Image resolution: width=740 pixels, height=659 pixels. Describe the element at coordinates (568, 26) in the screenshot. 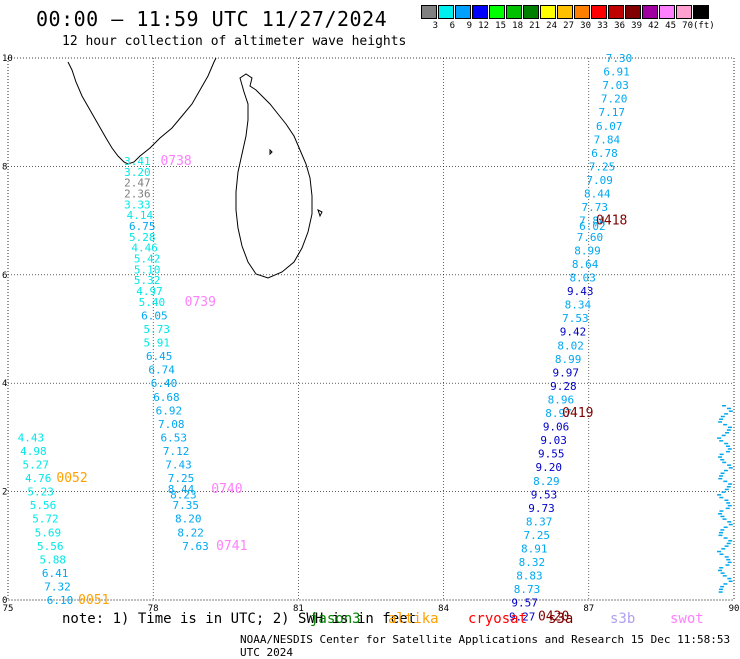

I see `legend-label: 27` at that location.